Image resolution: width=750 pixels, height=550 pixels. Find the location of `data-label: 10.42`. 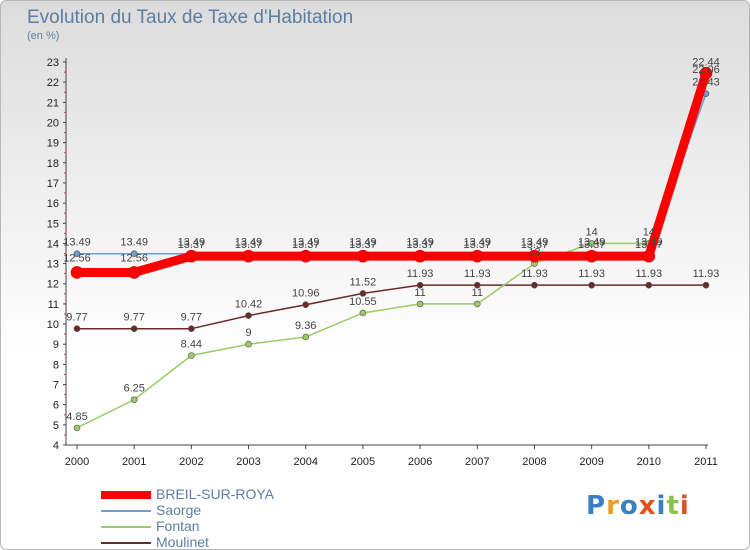

data-label: 10.42 is located at coordinates (249, 305).